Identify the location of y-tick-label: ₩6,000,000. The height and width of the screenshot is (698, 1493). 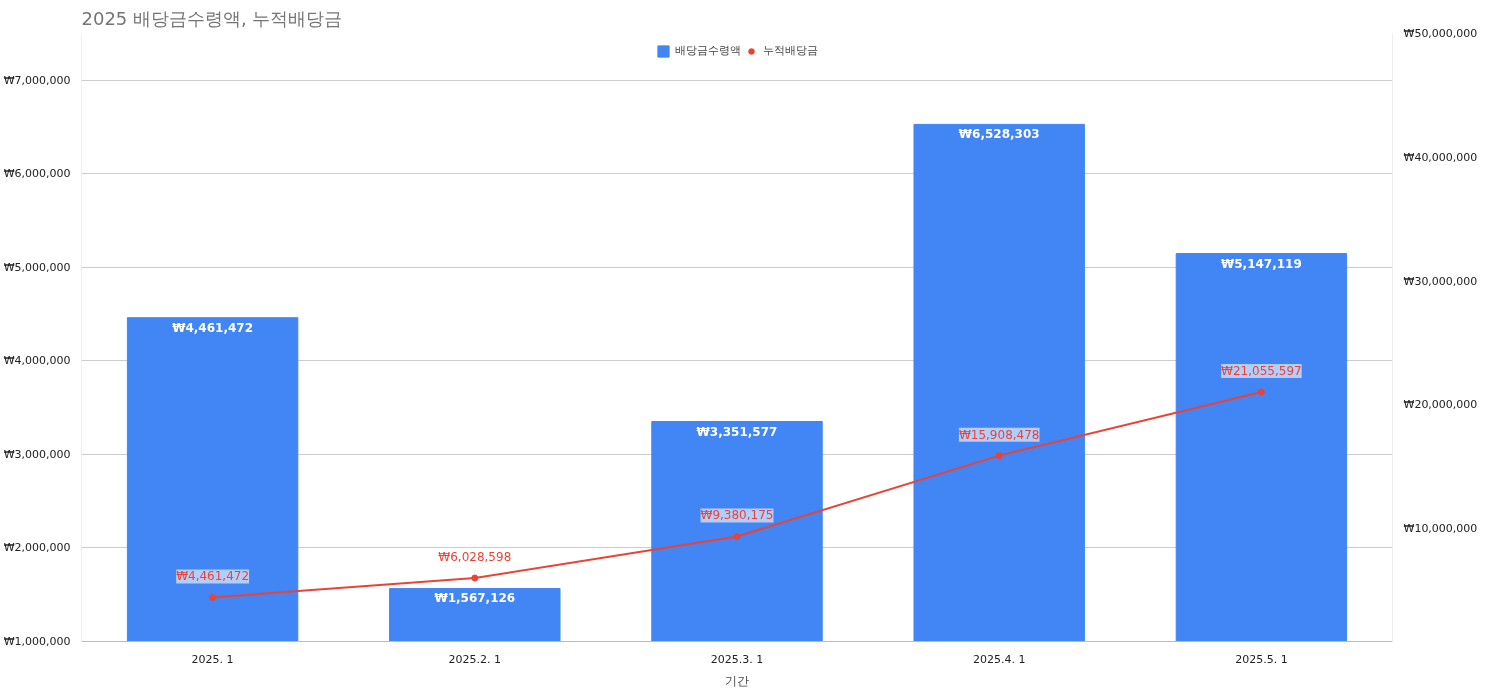
(37, 174).